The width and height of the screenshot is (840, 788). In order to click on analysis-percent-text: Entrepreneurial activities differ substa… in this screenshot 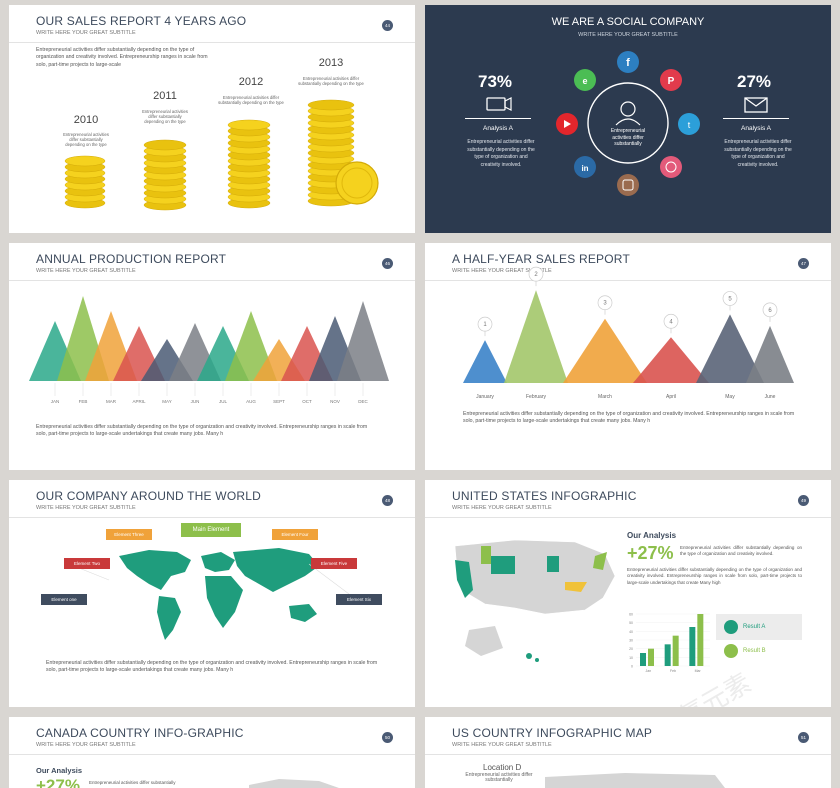, I will do `click(741, 550)`.